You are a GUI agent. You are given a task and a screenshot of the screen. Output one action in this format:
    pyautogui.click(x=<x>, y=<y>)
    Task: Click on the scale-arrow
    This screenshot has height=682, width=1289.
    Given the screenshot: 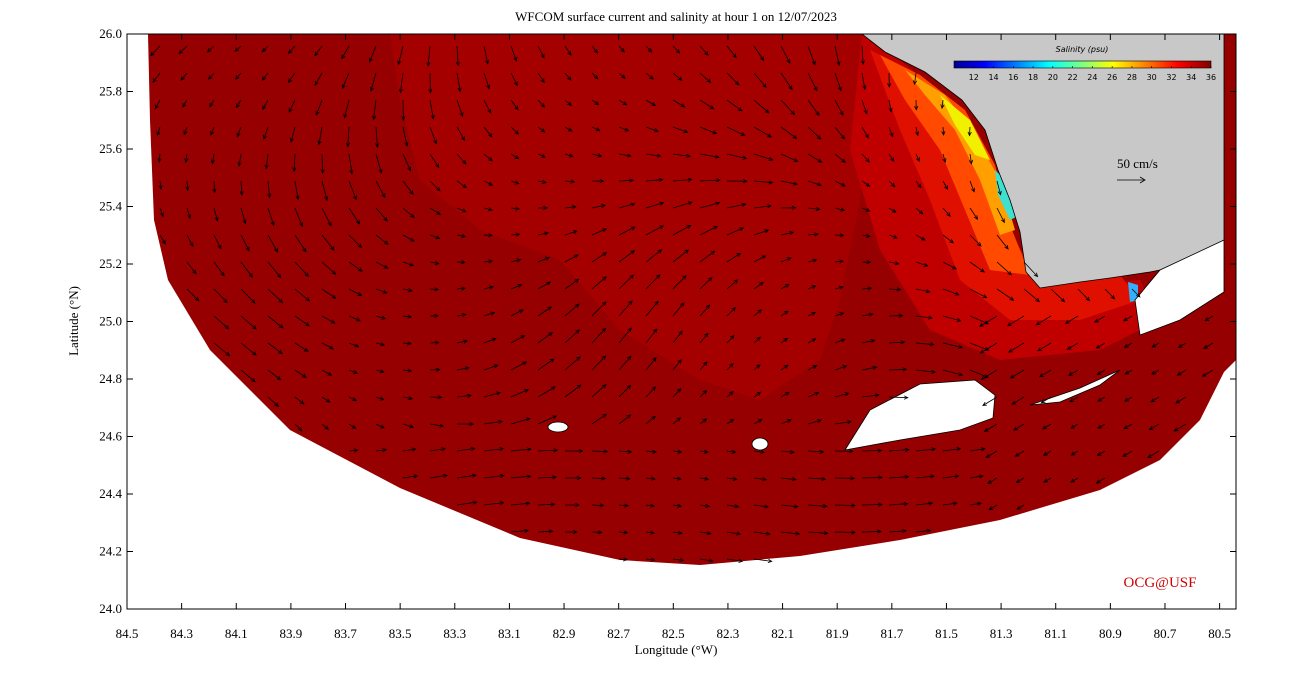 What is the action you would take?
    pyautogui.click(x=1131, y=180)
    